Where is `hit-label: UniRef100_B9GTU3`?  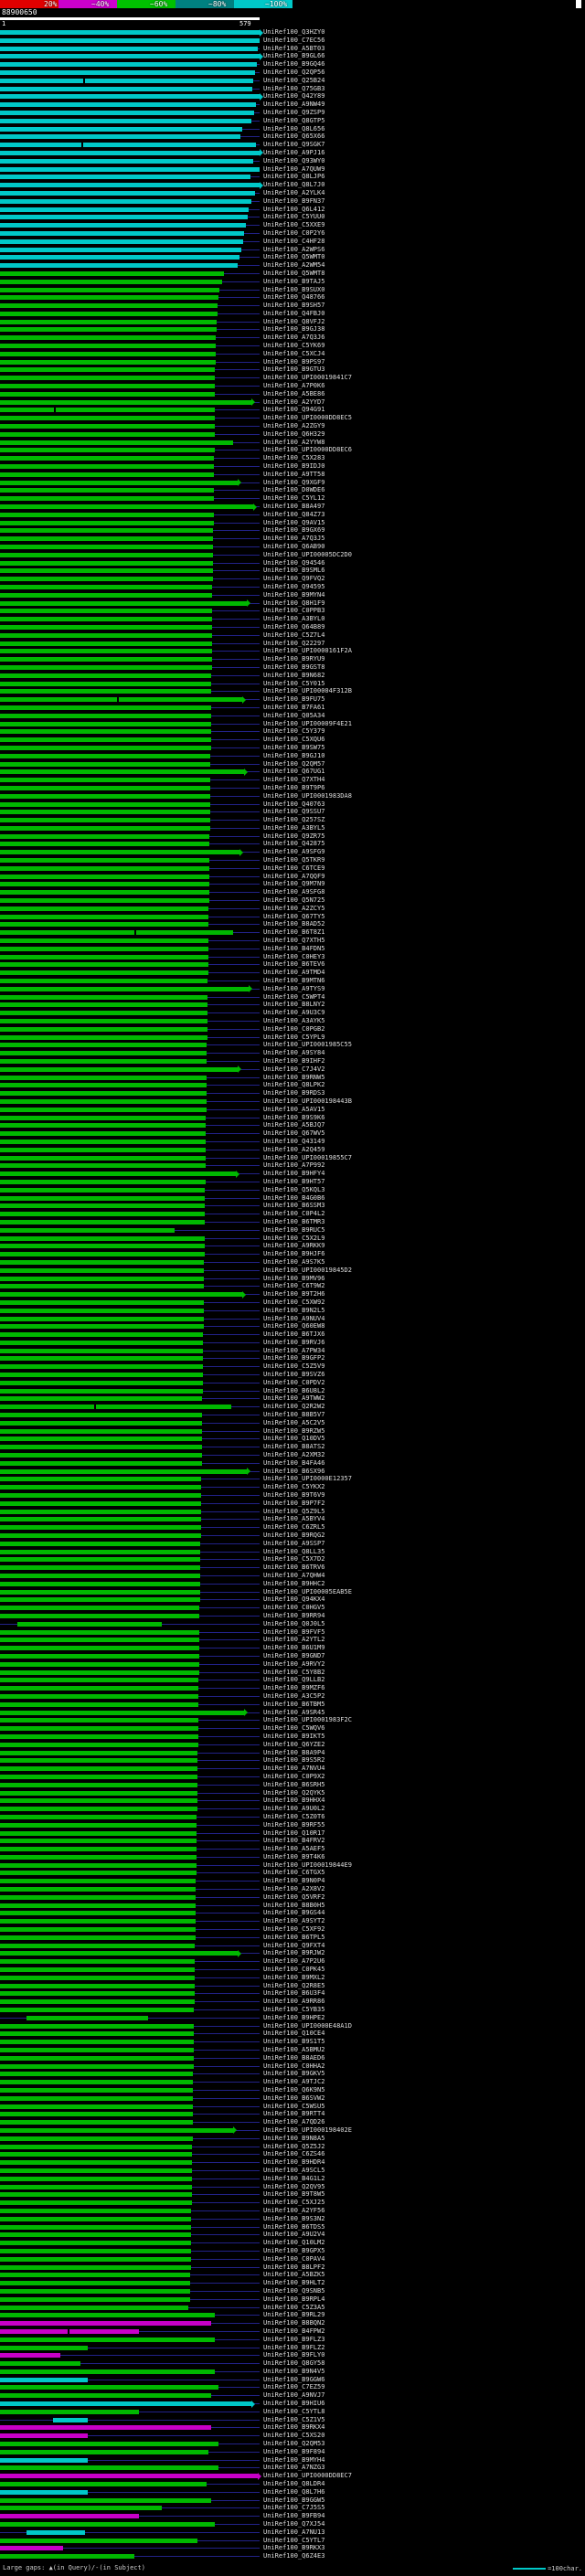 hit-label: UniRef100_B9GTU3 is located at coordinates (294, 370).